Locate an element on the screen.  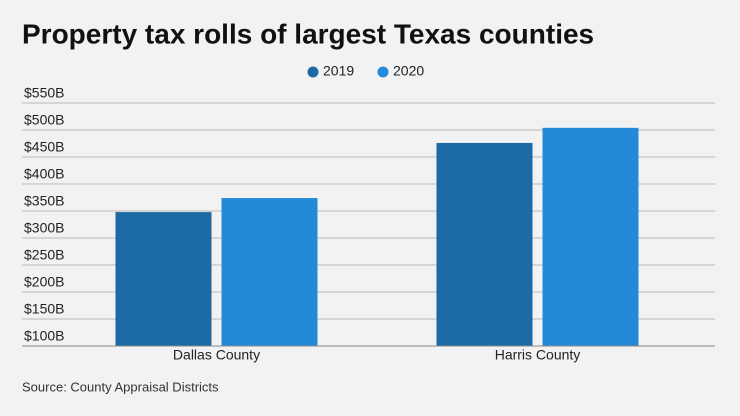
y-tick-label: $450B is located at coordinates (44, 147).